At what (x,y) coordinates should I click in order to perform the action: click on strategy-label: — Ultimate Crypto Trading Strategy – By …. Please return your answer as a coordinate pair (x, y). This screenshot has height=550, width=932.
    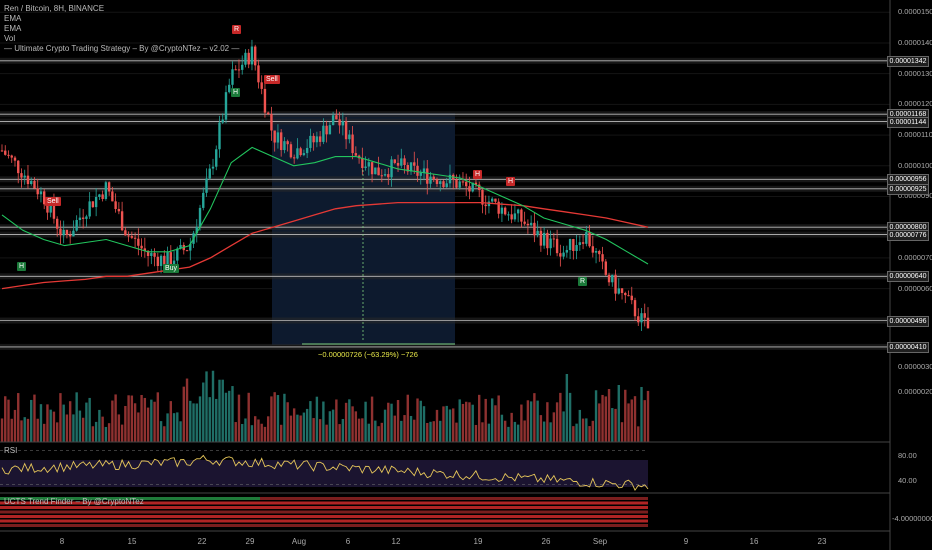
    Looking at the image, I should click on (122, 48).